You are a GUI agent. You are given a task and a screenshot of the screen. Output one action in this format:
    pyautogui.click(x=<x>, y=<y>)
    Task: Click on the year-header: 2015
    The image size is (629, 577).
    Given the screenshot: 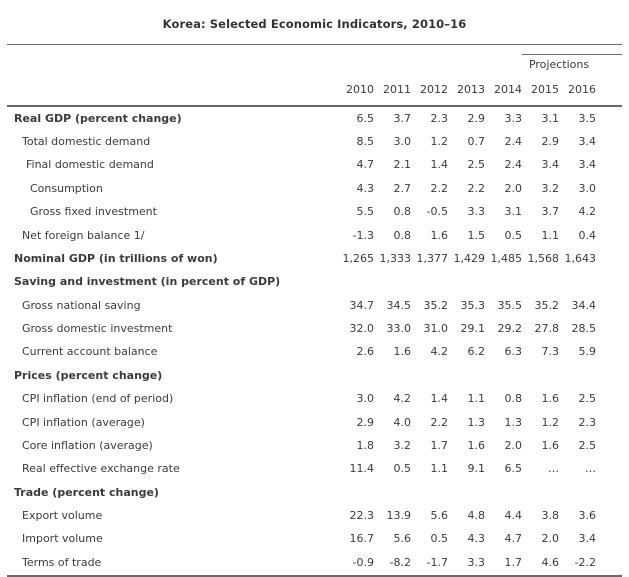 What is the action you would take?
    pyautogui.click(x=540, y=90)
    